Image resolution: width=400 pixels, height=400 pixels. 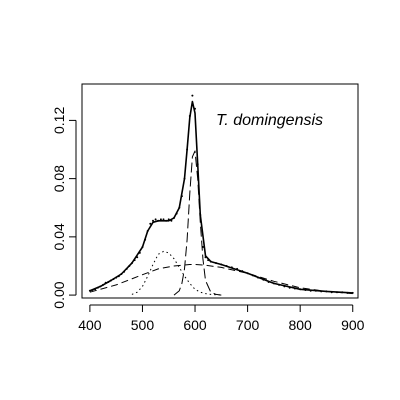 What do you see at coordinates (195, 325) in the screenshot?
I see `x-tick-label: 600` at bounding box center [195, 325].